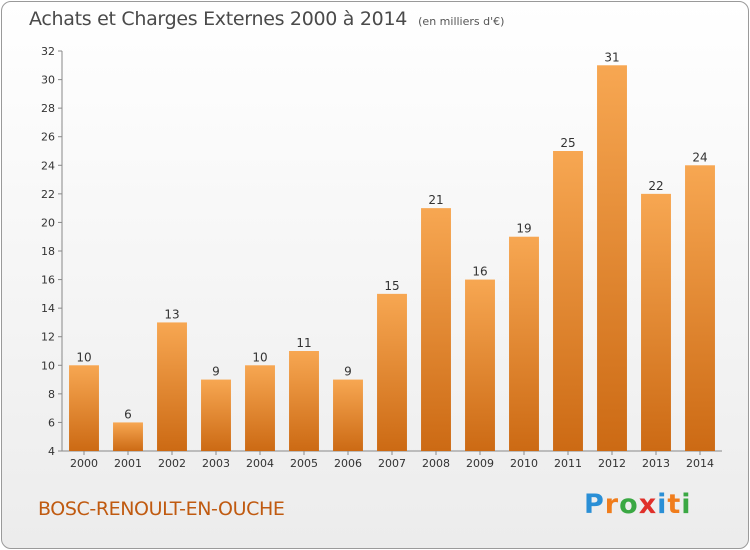  What do you see at coordinates (260, 408) in the screenshot?
I see `bar-2004` at bounding box center [260, 408].